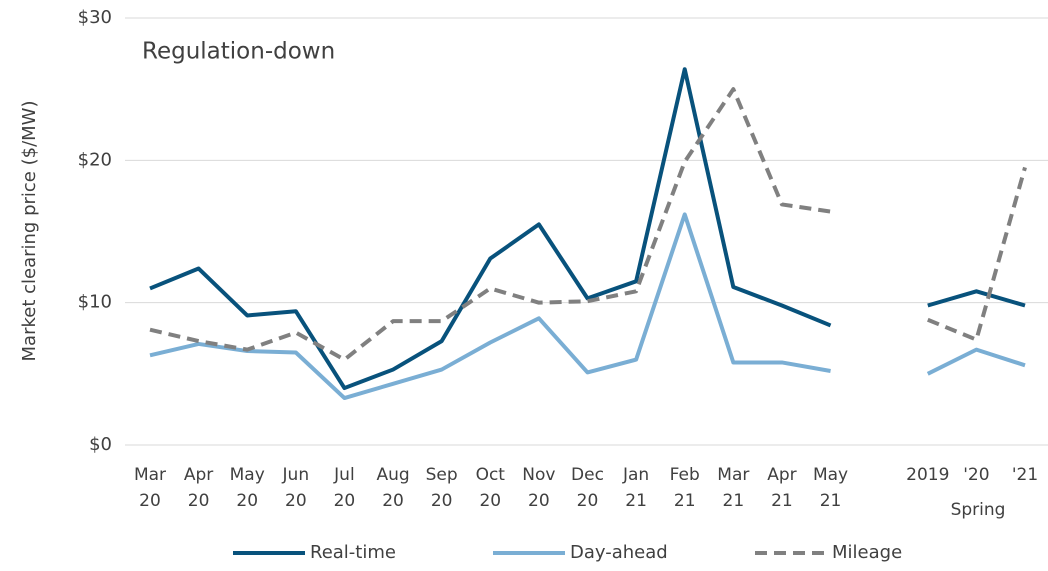 Image resolution: width=1048 pixels, height=571 pixels. Describe the element at coordinates (95, 302) in the screenshot. I see `y-tick-label: $10` at that location.